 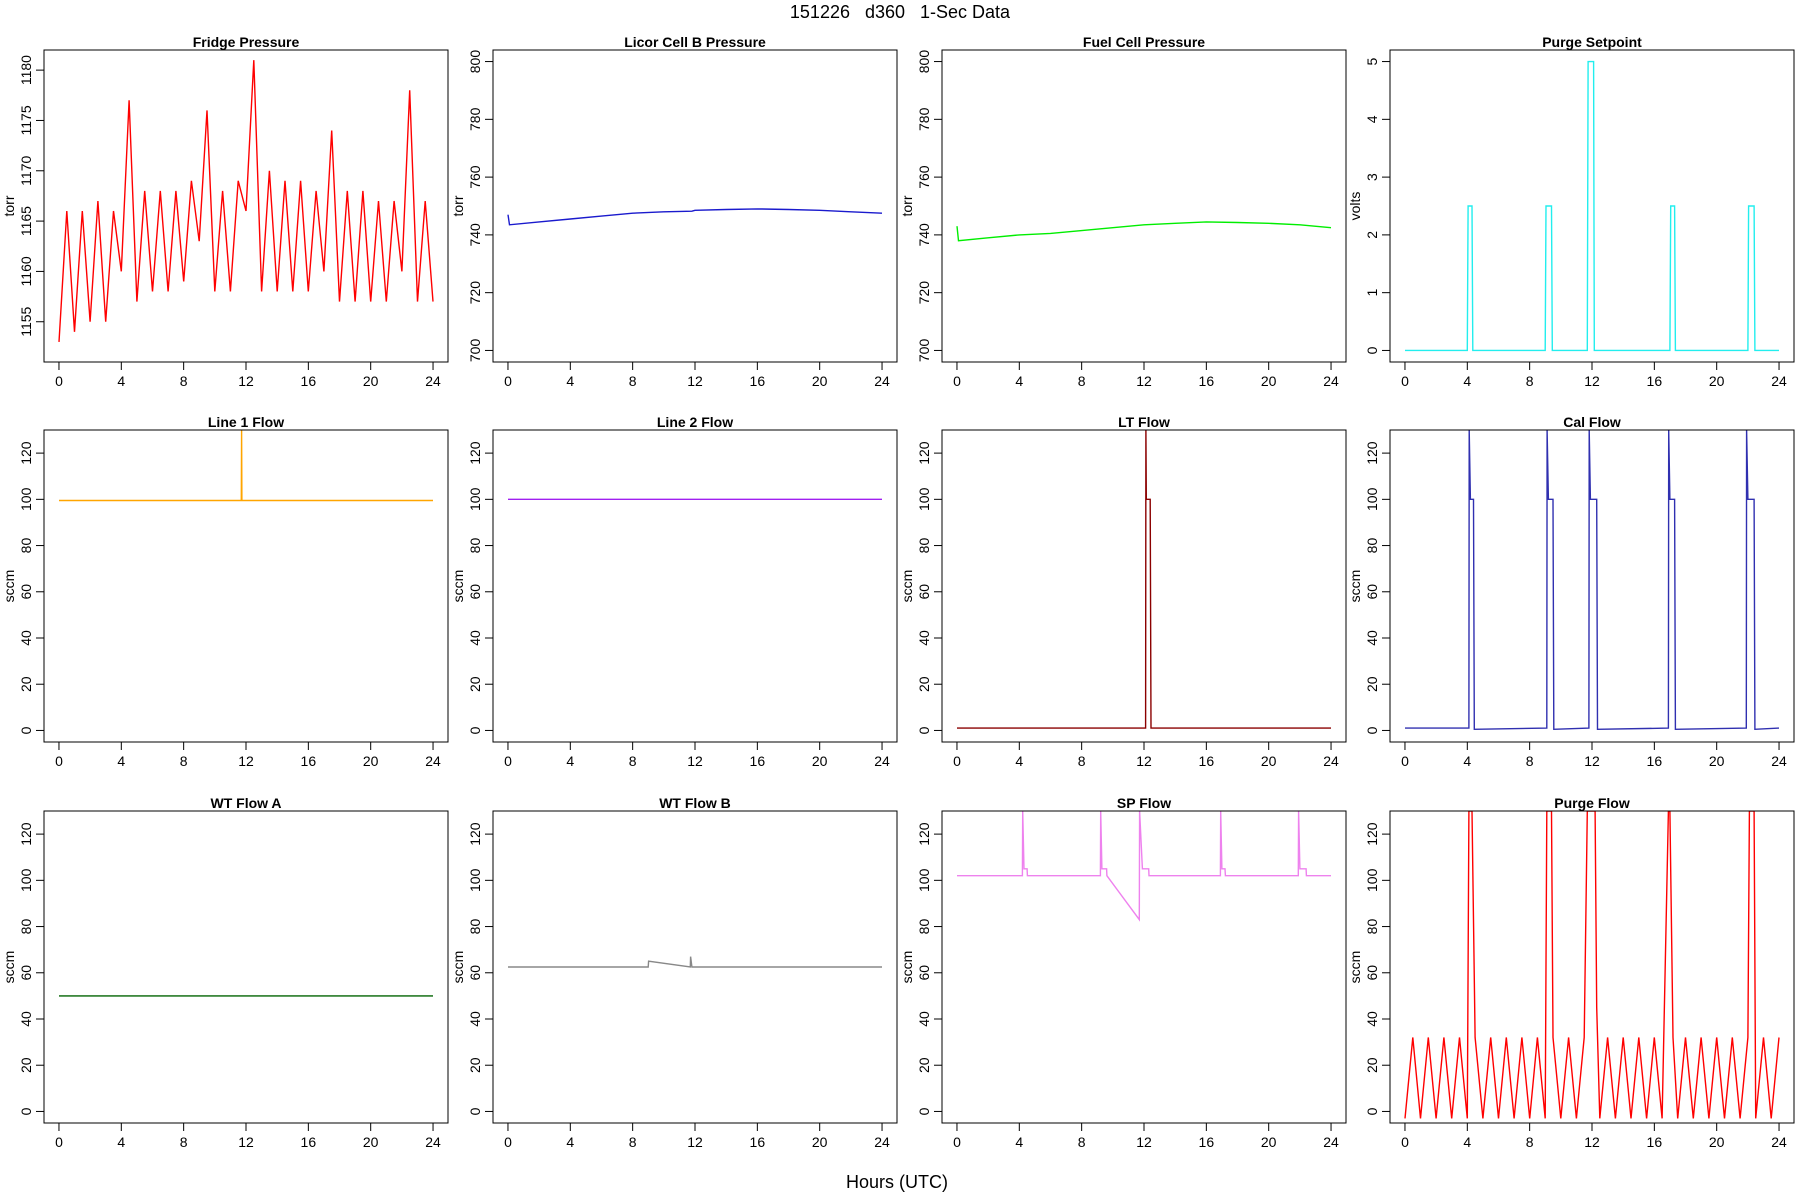 What do you see at coordinates (1372, 119) in the screenshot?
I see `y-tick-label: 4` at bounding box center [1372, 119].